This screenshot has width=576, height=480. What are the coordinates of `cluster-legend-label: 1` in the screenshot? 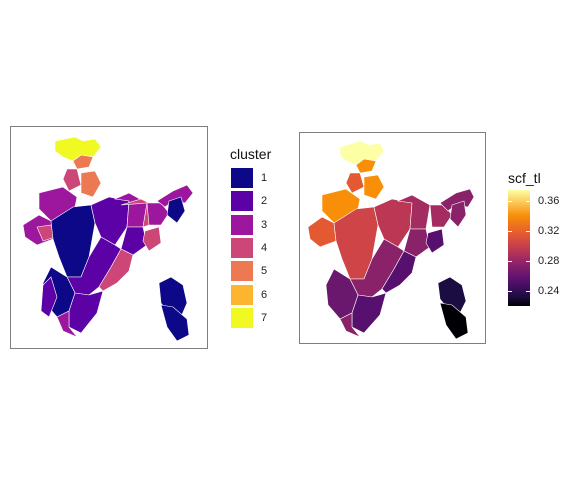 It's located at (264, 178).